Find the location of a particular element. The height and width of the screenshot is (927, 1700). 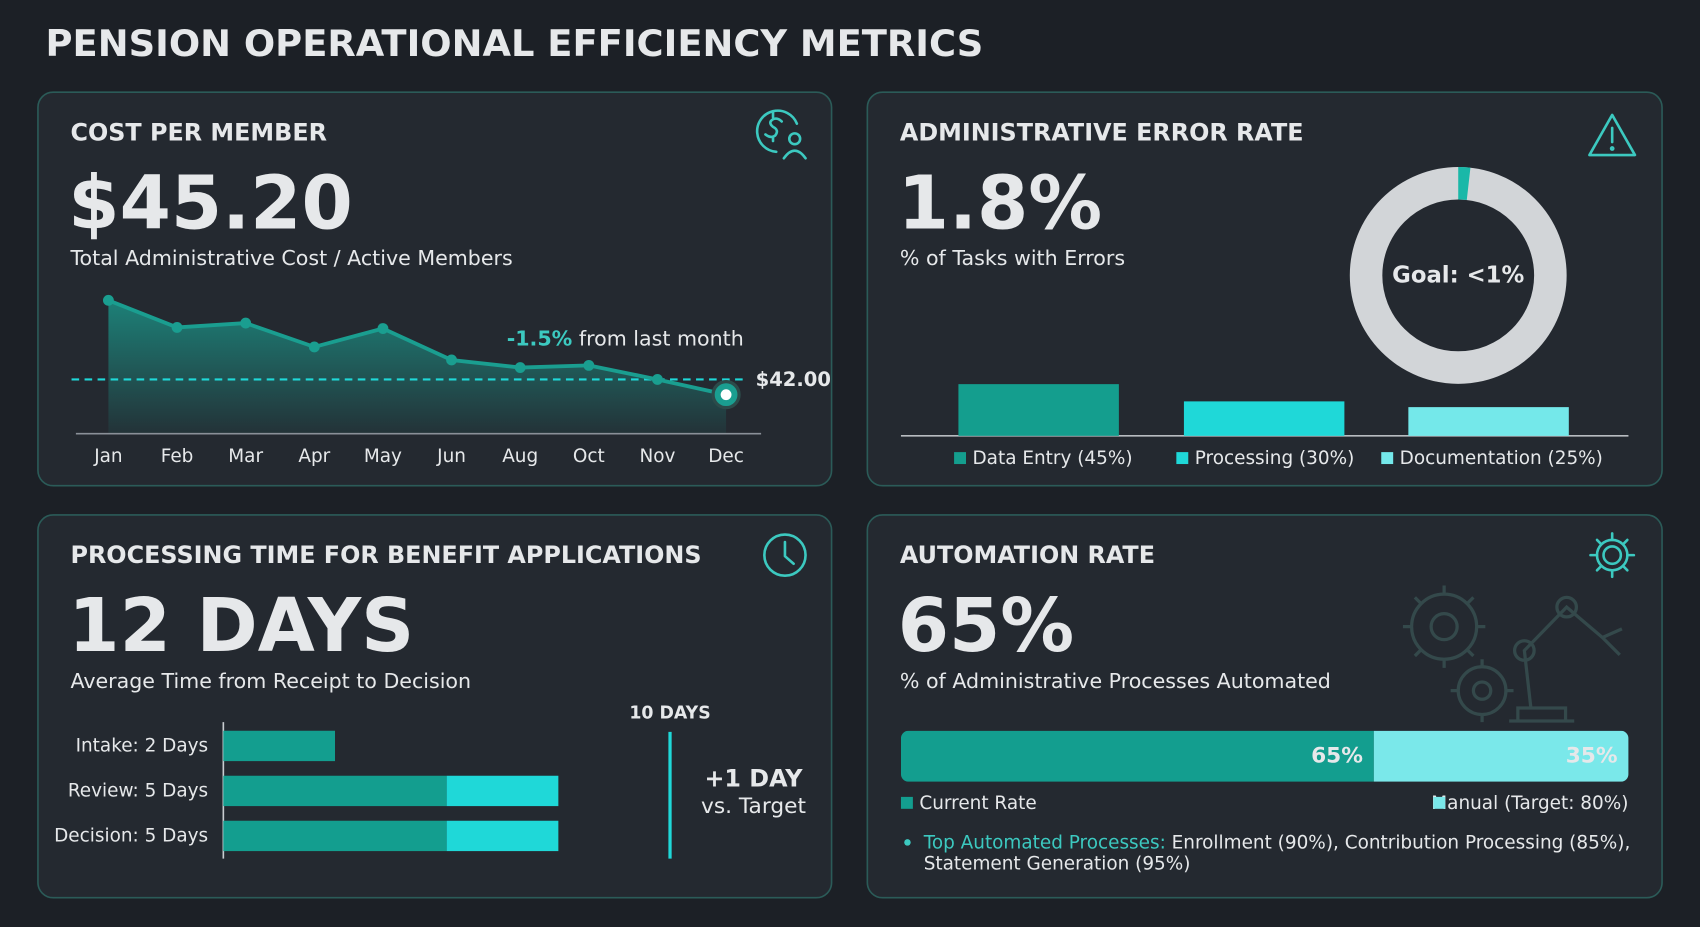

bullet is located at coordinates (907, 842).